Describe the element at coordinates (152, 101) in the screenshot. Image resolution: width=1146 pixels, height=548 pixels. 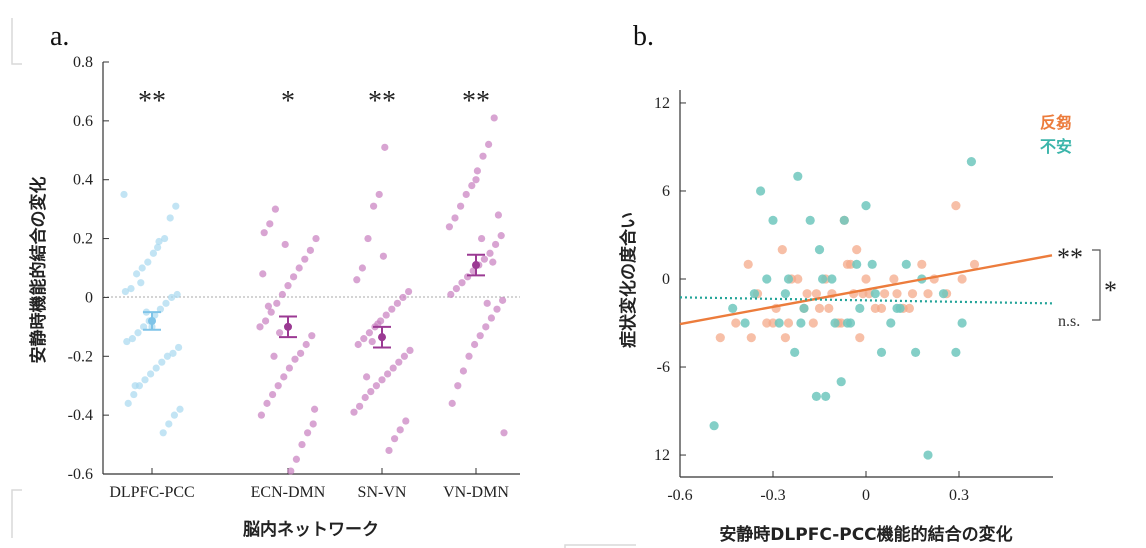
I see `significance-marker: **` at that location.